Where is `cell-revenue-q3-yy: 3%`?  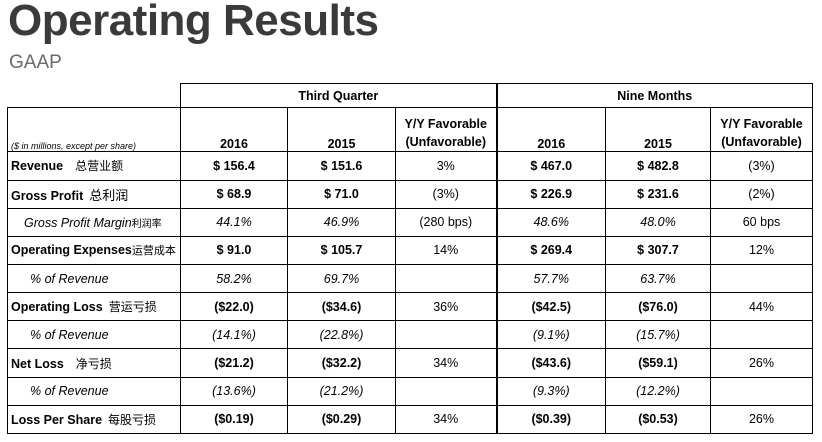
cell-revenue-q3-yy: 3% is located at coordinates (446, 166).